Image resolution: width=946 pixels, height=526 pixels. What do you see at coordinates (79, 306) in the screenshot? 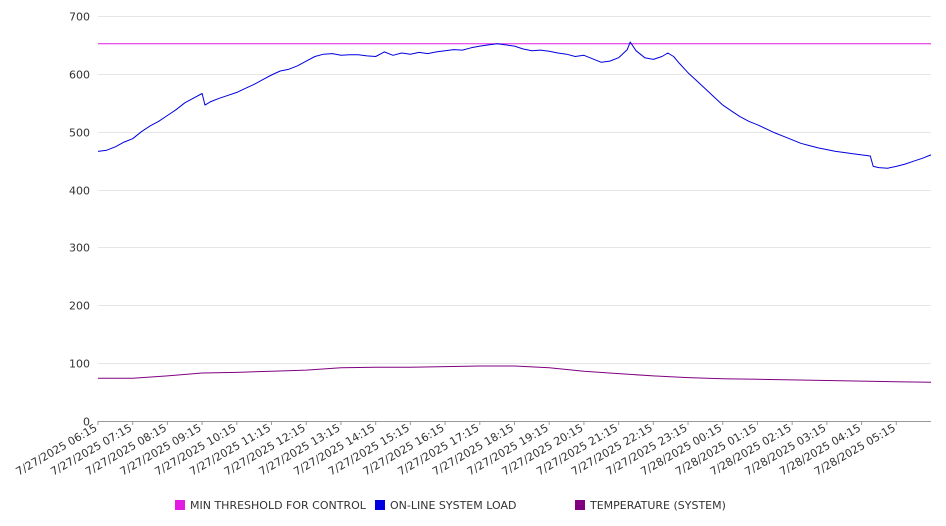
I see `y-tick-label: 200` at bounding box center [79, 306].